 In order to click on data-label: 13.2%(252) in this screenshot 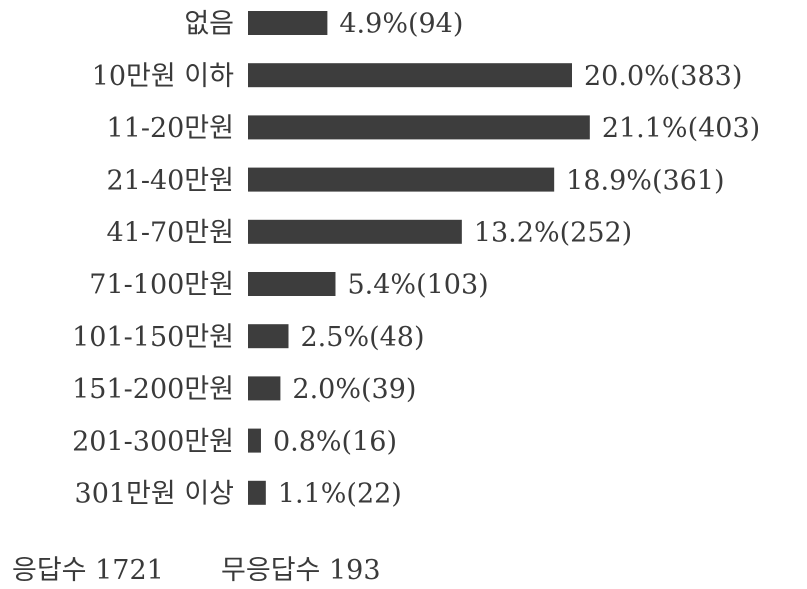, I will do `click(553, 233)`.